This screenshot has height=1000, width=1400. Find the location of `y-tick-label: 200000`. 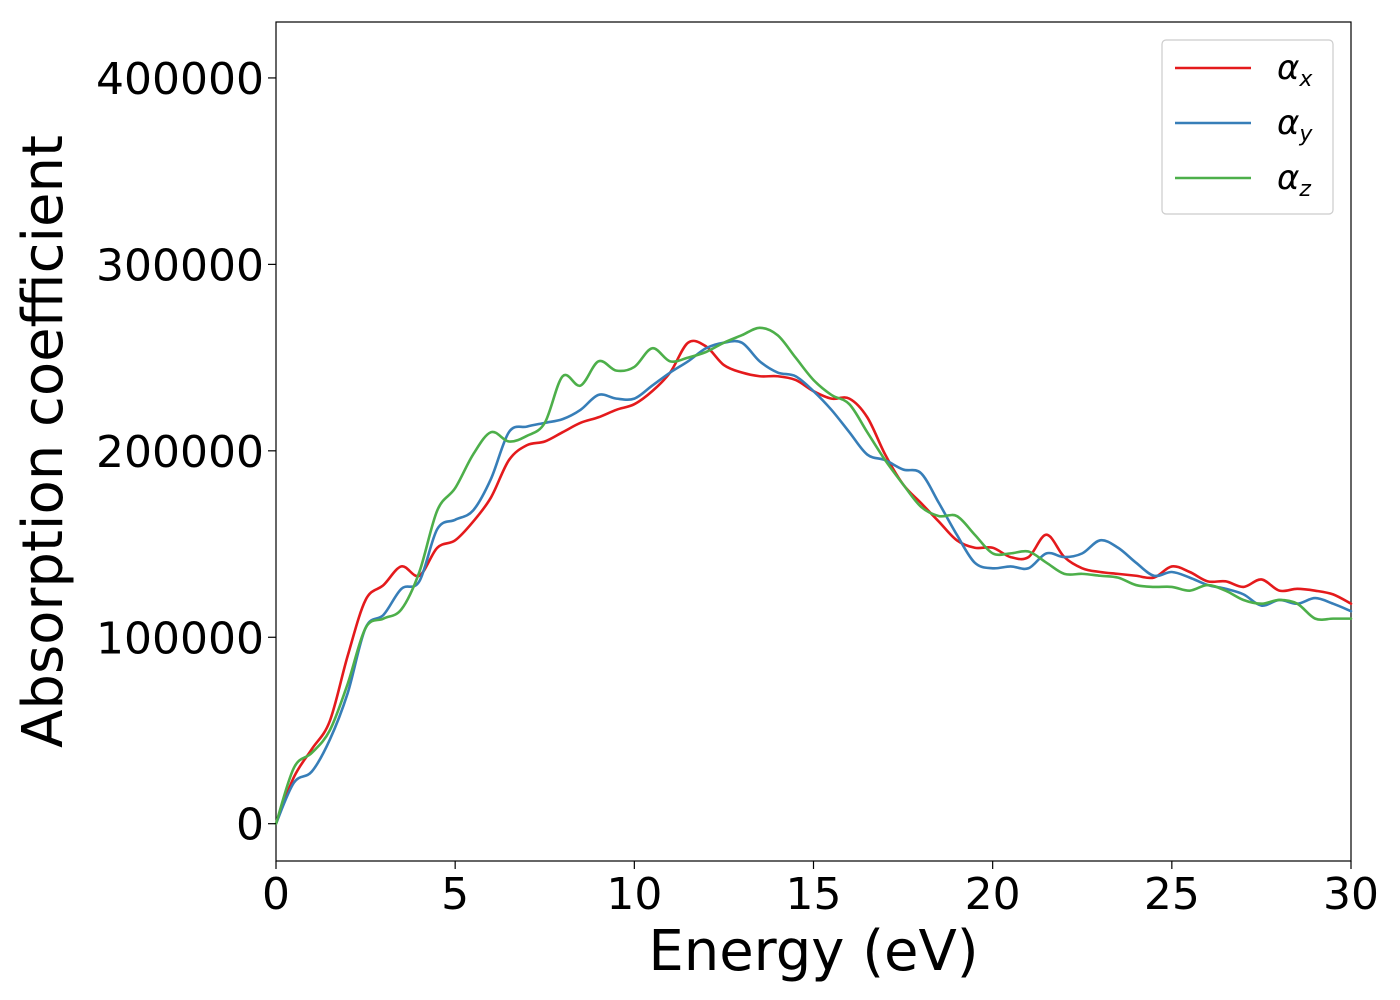

y-tick-label: 200000 is located at coordinates (180, 452).